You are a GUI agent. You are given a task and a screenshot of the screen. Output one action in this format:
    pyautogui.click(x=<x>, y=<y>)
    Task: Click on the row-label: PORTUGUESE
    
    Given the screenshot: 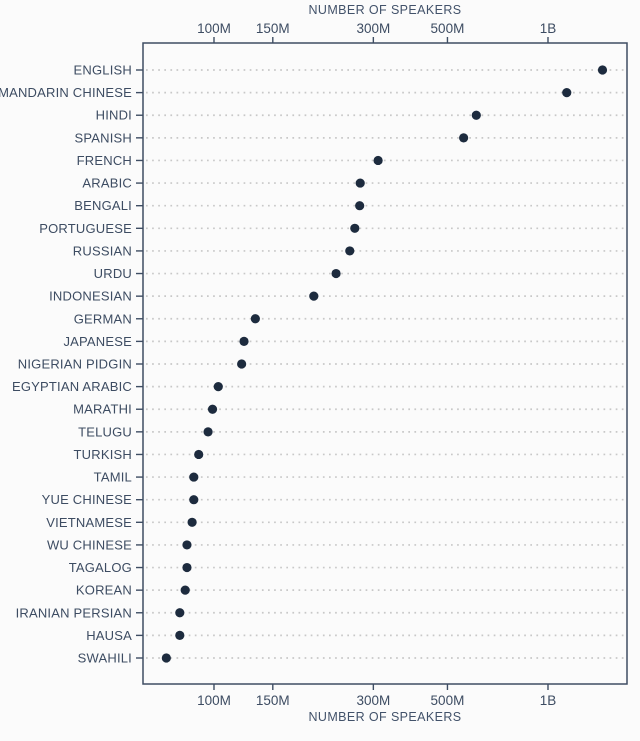 What is the action you would take?
    pyautogui.click(x=85, y=228)
    